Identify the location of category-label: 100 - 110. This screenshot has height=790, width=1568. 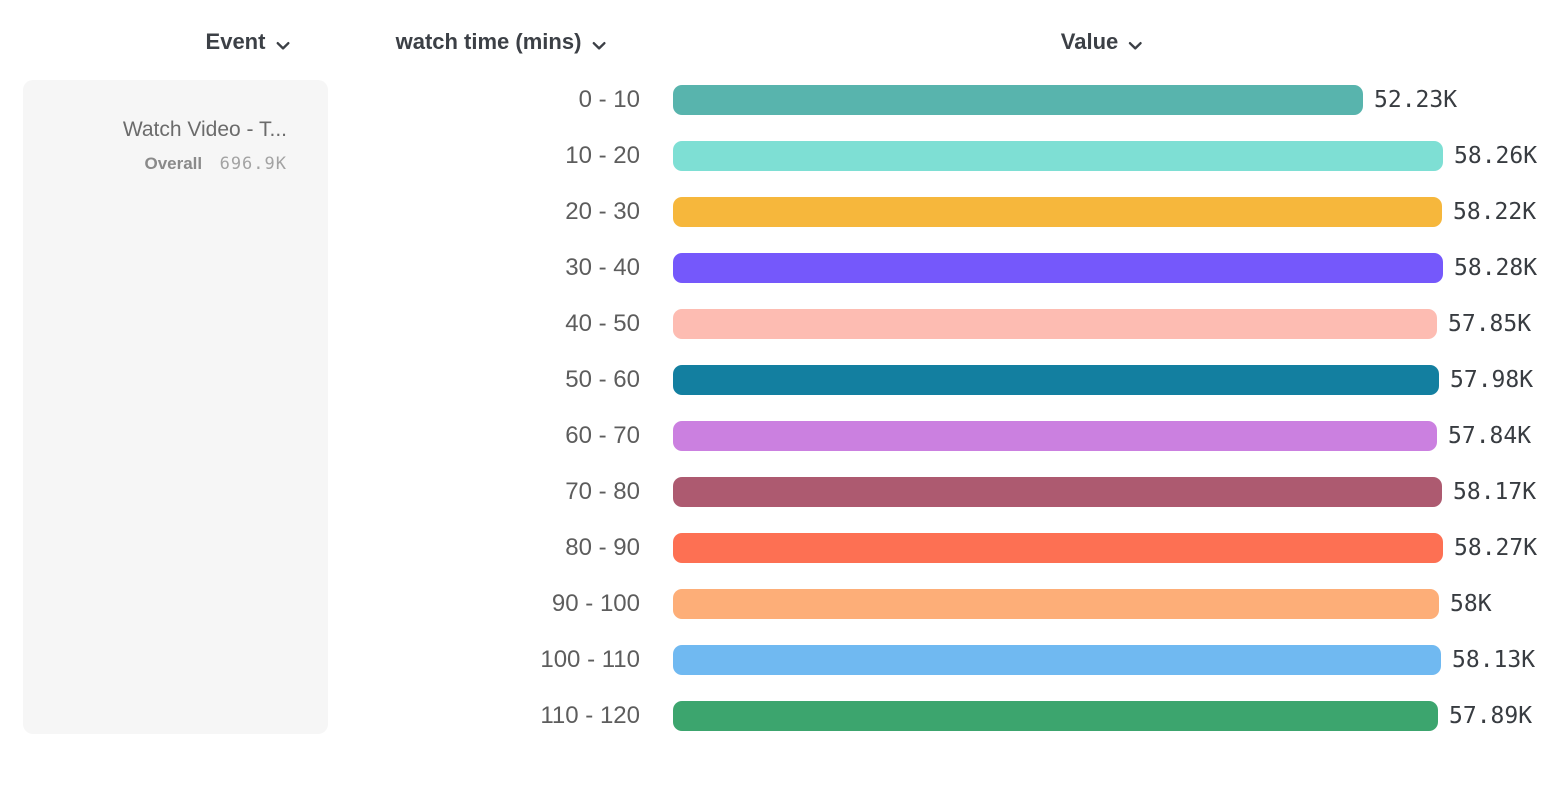
(590, 659).